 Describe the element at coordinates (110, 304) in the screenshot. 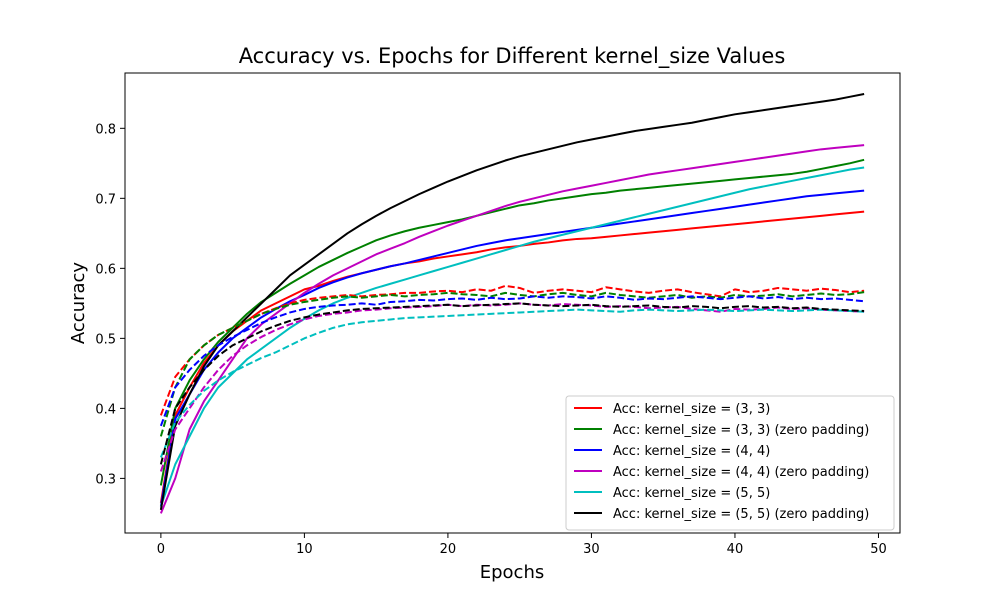

I see `y-axis: 0.3 0.4 0.5 0.6 0.7 0.8` at that location.